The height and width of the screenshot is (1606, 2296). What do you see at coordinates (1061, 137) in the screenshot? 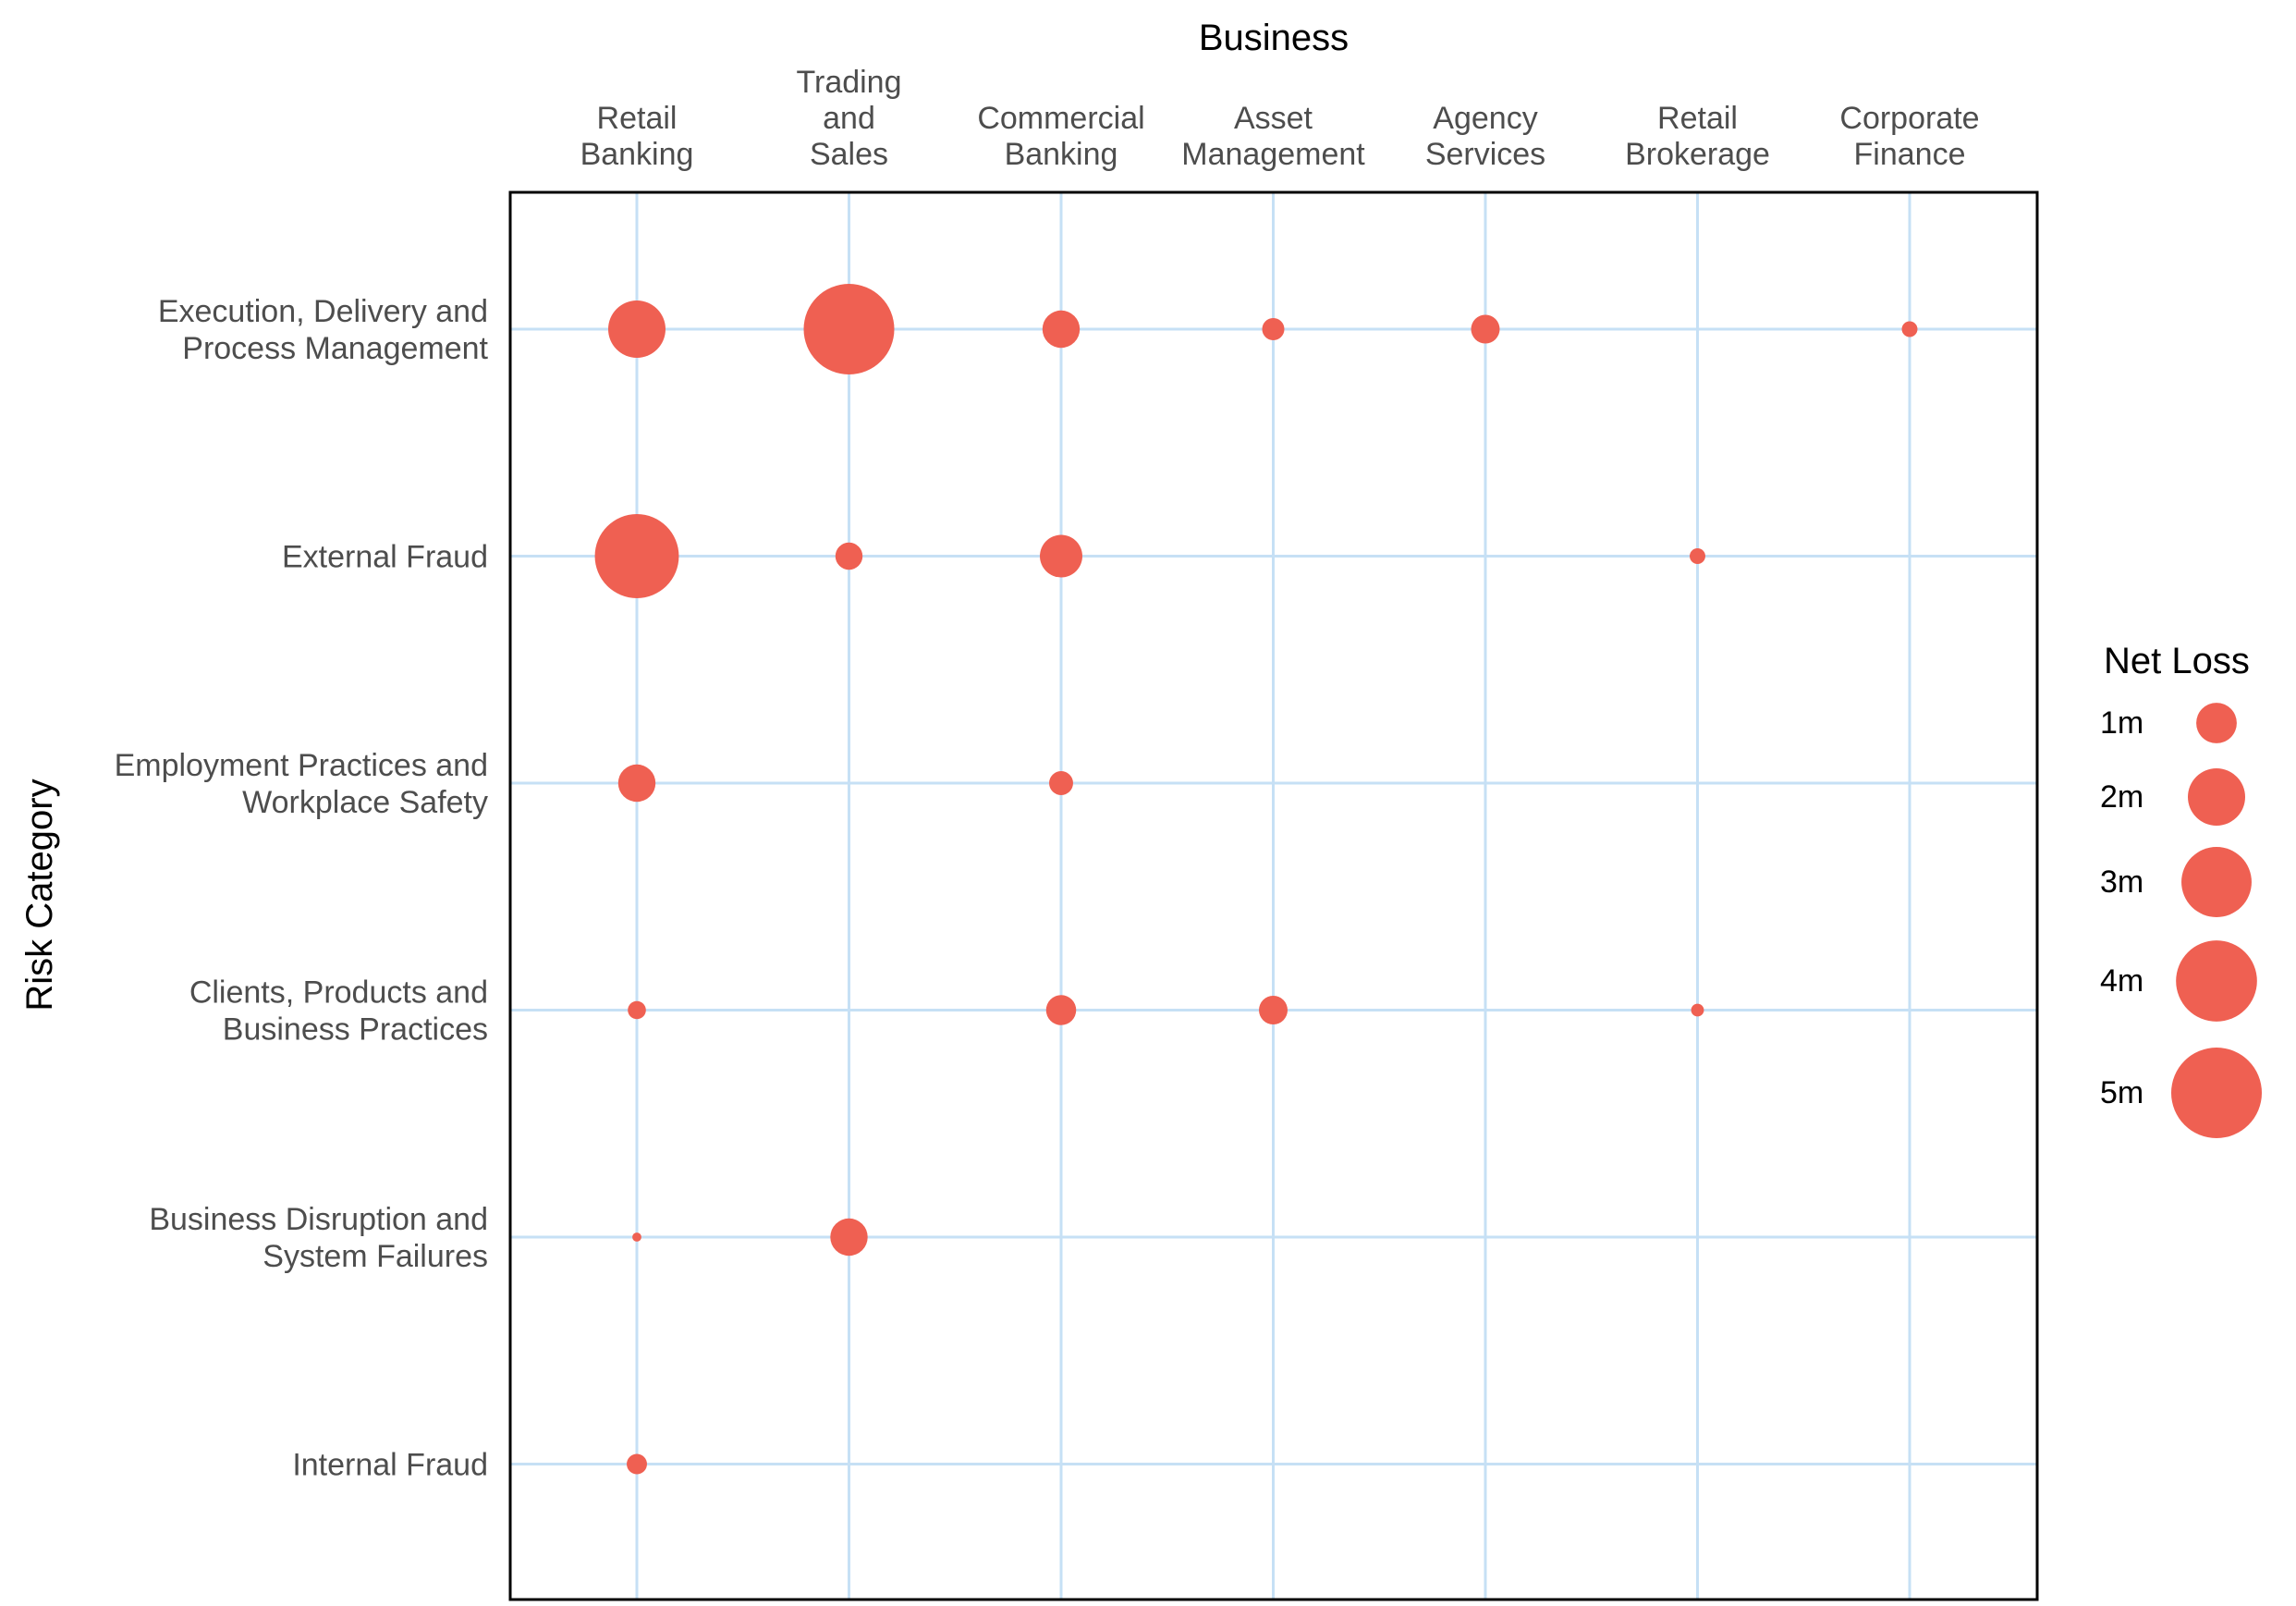
I see `x-tick-label: Commercial Banking` at bounding box center [1061, 137].